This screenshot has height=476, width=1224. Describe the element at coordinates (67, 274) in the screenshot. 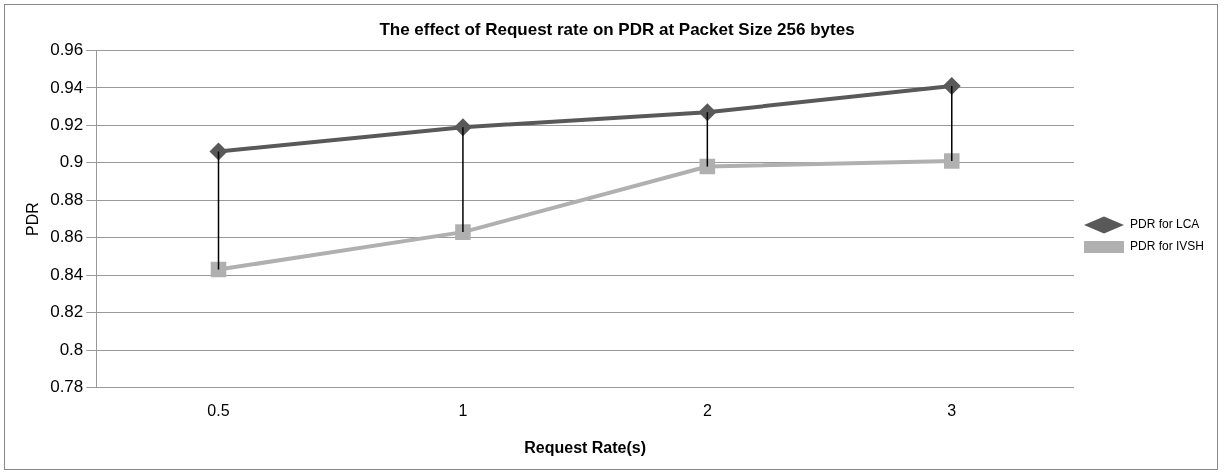

I see `y-tick-label: 0.84` at that location.